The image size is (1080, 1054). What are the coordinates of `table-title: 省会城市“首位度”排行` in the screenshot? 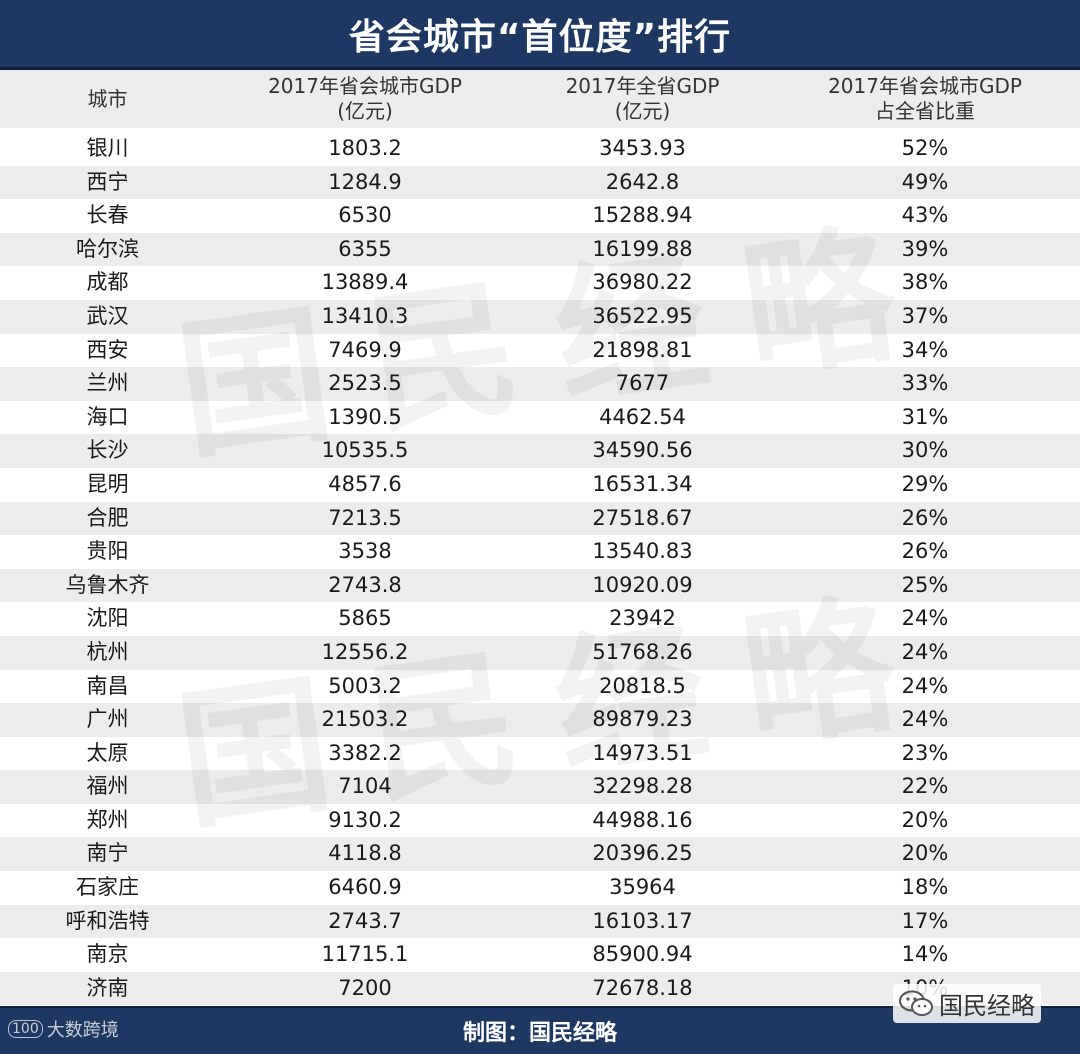 It's located at (540, 35).